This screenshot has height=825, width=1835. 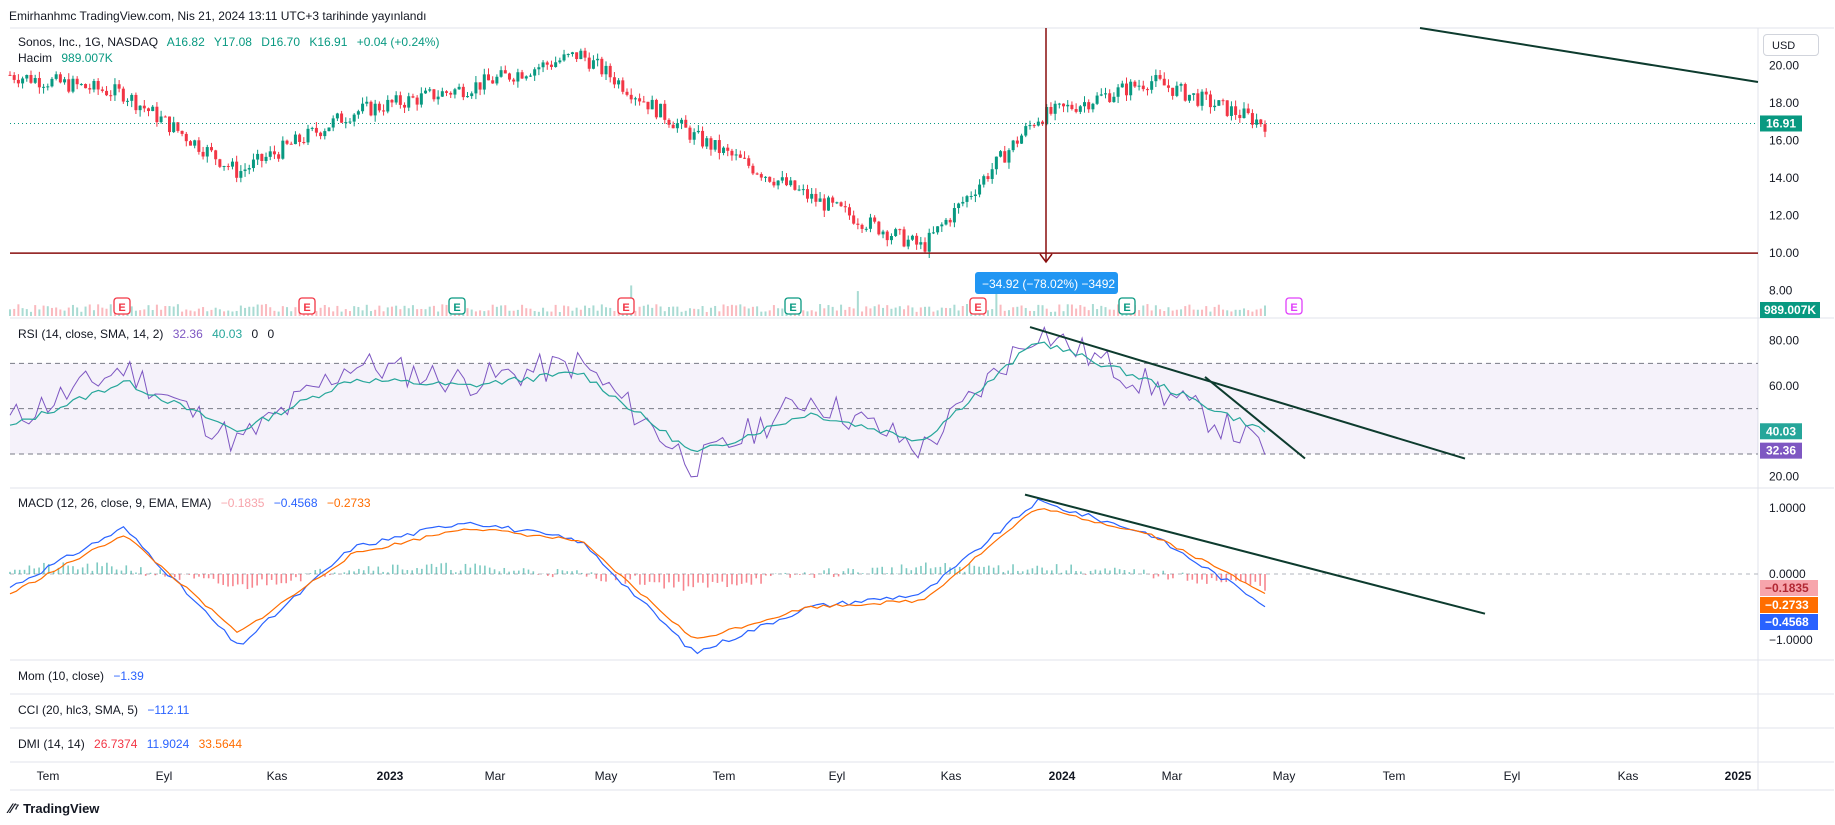 I want to click on rsi-ma-badge-label: 40.03, so click(x=1781, y=431).